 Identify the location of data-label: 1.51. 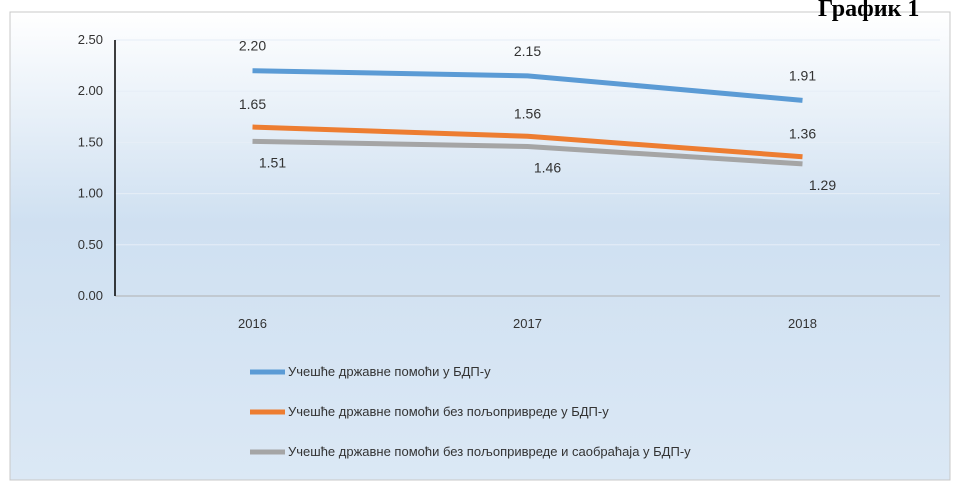
(272, 162).